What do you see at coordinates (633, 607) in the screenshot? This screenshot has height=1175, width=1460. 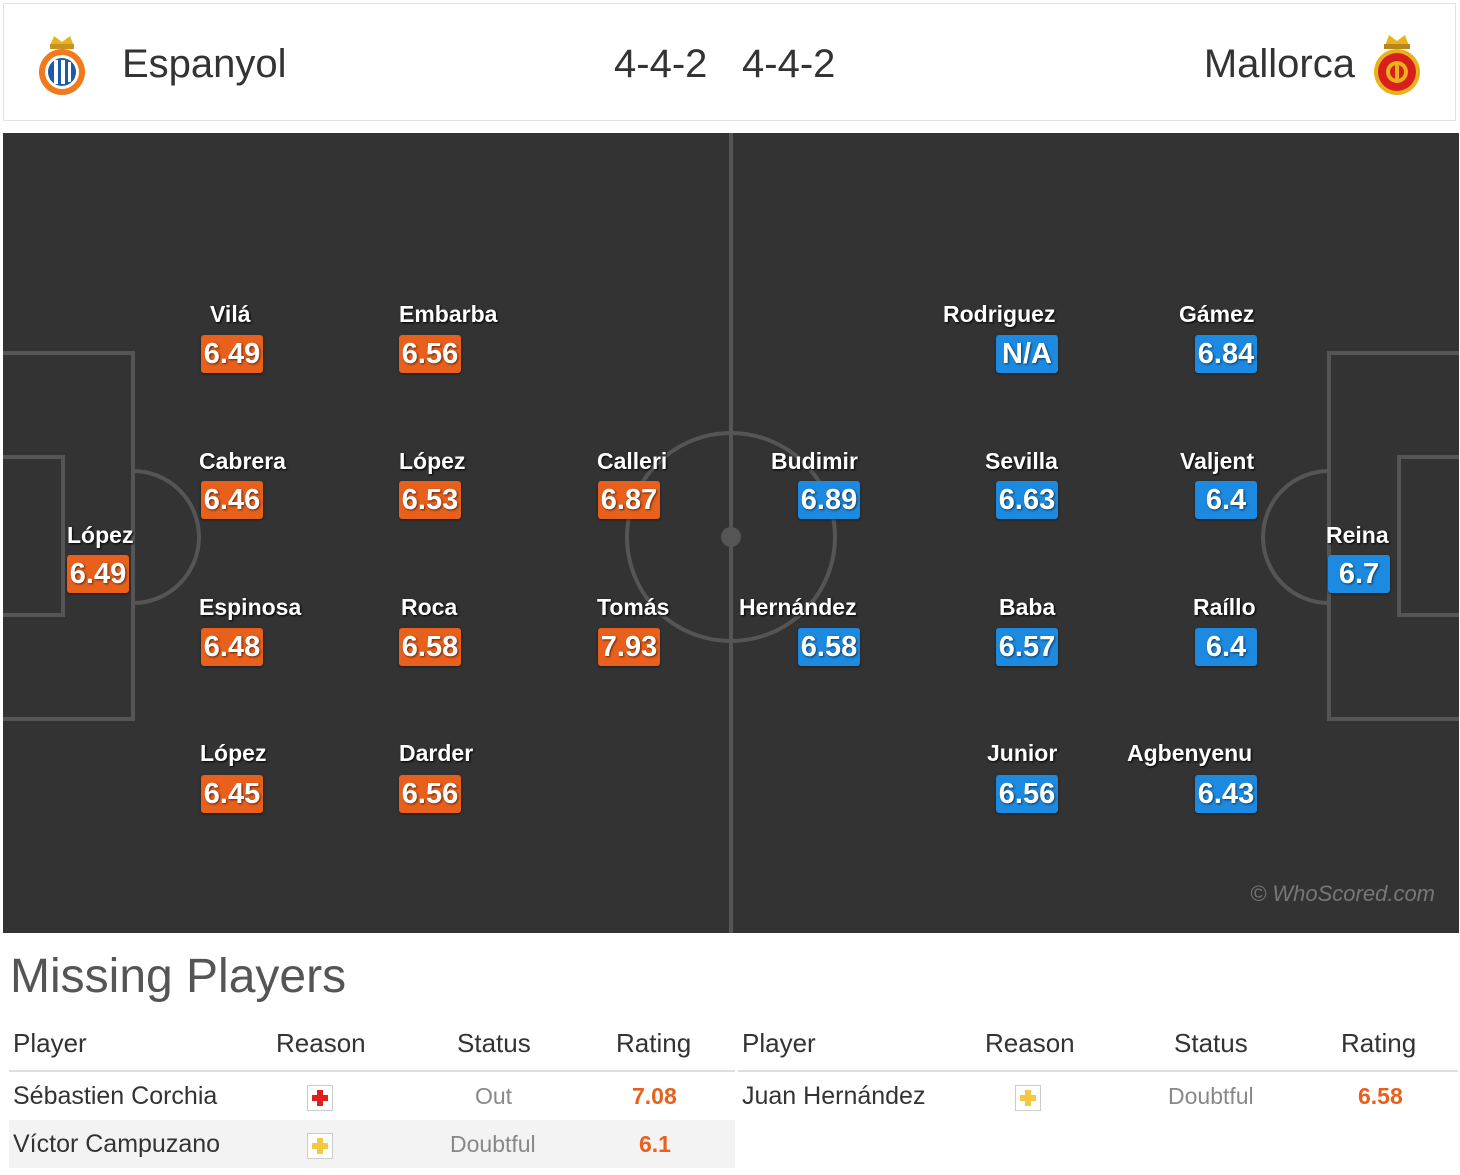 I see `player-name: Tomás` at bounding box center [633, 607].